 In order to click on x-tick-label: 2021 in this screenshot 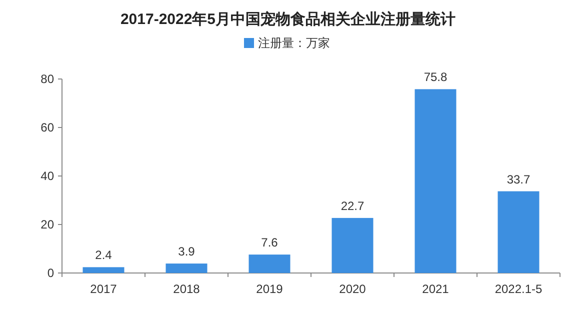, I will do `click(436, 289)`.